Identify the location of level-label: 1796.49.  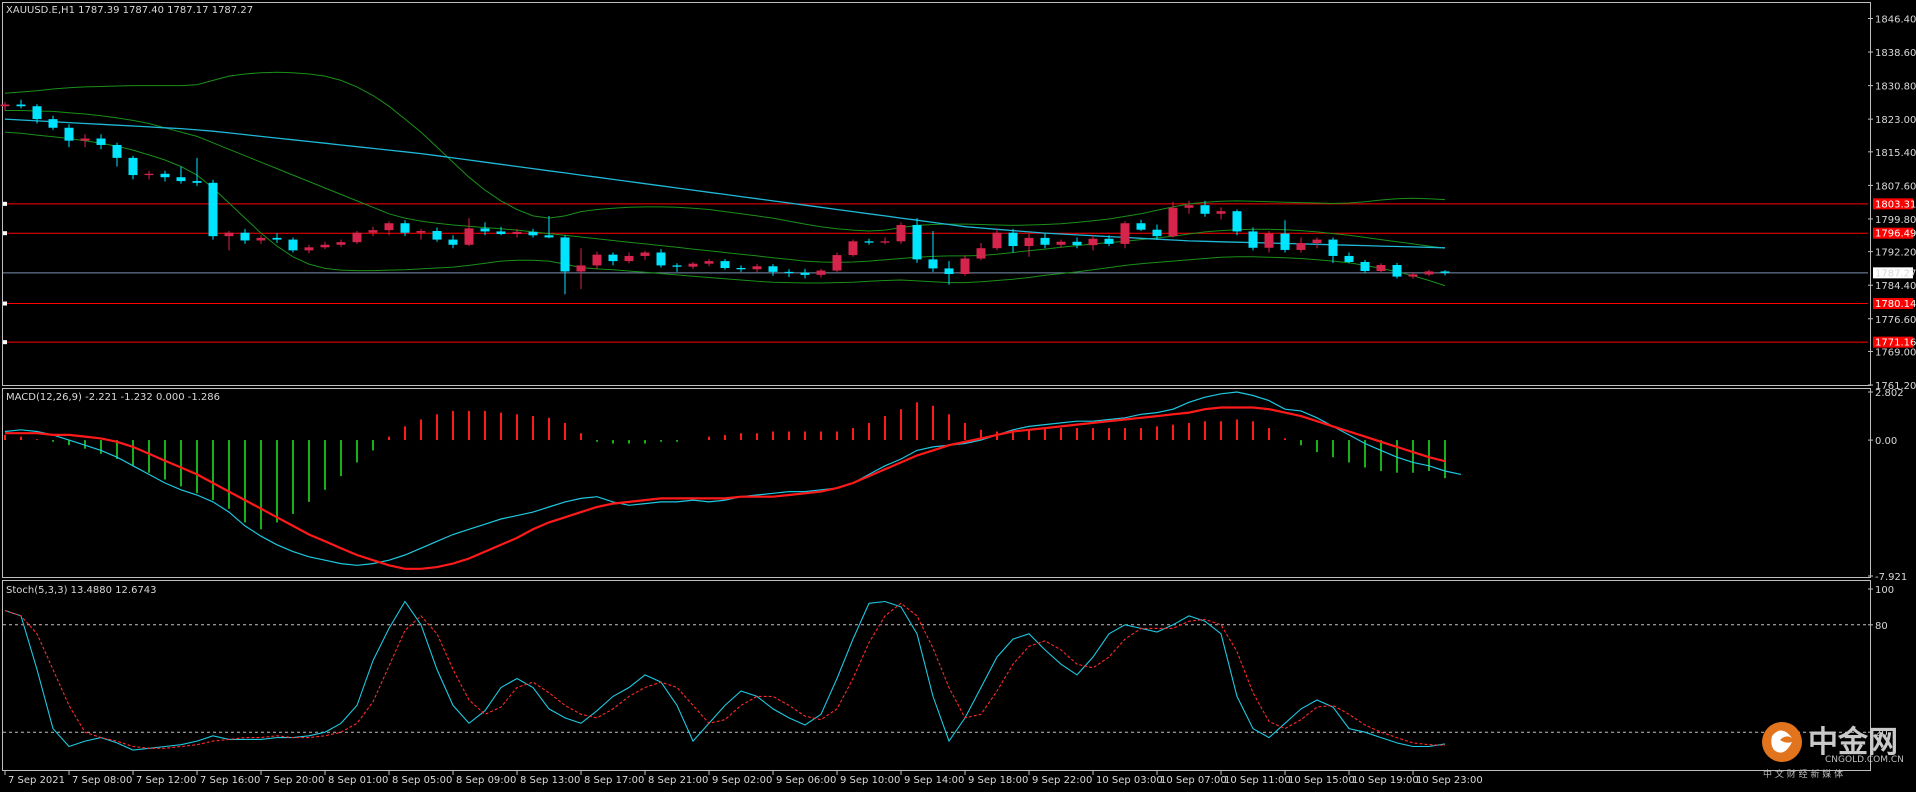
(1895, 234).